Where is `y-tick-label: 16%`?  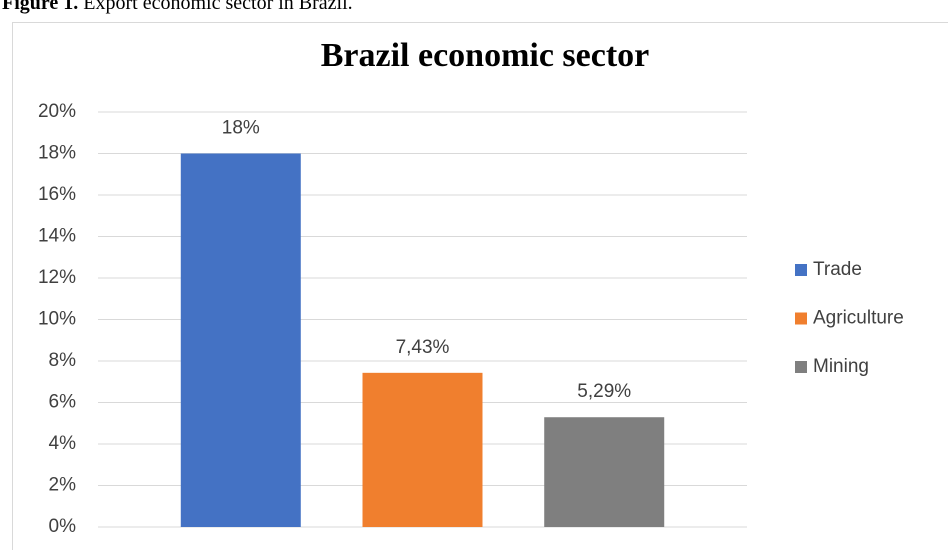
y-tick-label: 16% is located at coordinates (57, 194).